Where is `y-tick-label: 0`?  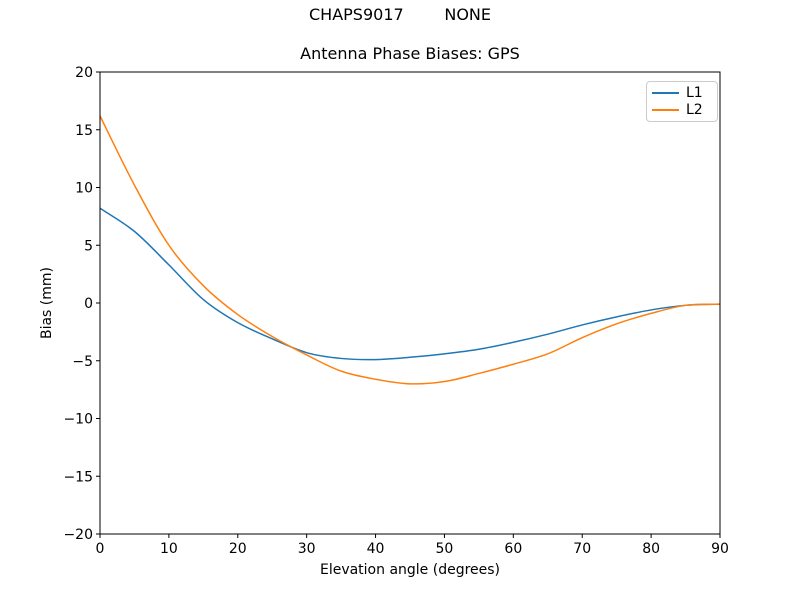
y-tick-label: 0 is located at coordinates (88, 304).